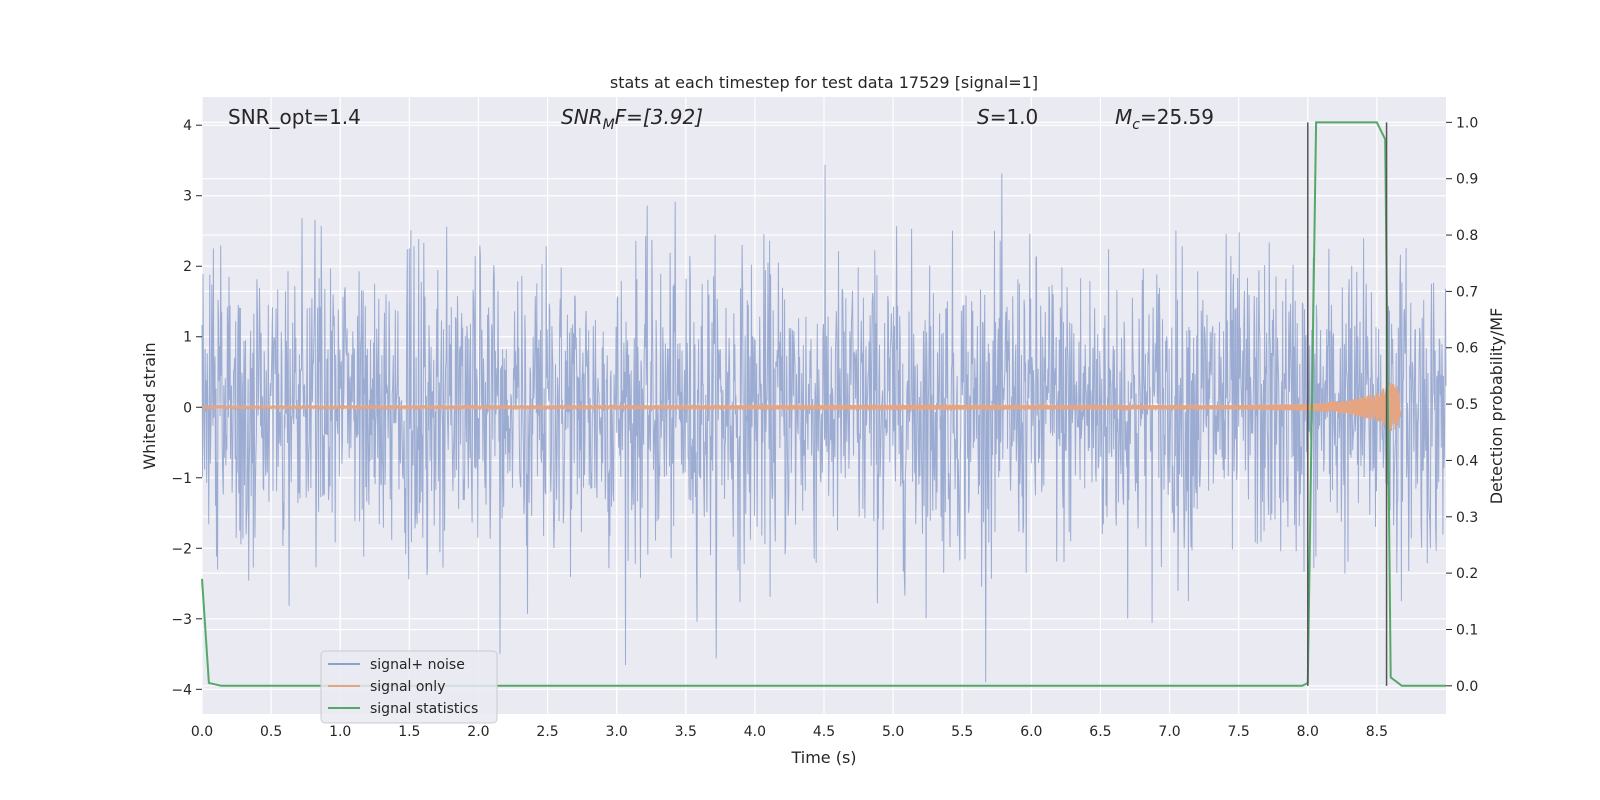 This screenshot has height=800, width=1600. I want to click on x-tick-label: 4.0, so click(755, 732).